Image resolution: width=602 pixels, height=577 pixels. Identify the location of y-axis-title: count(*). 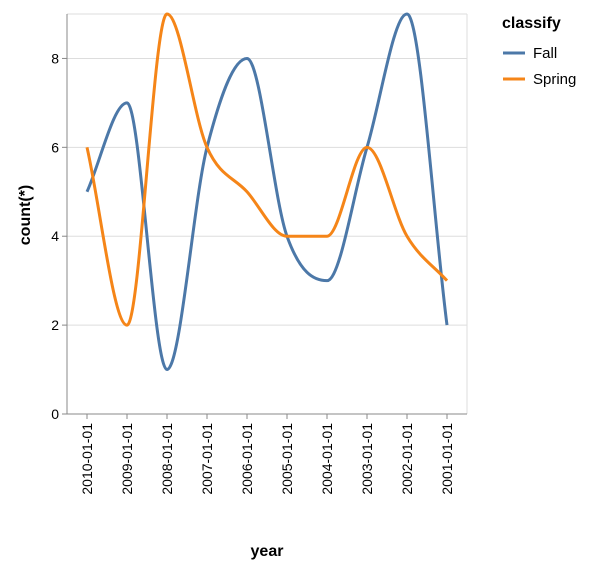
(25, 215).